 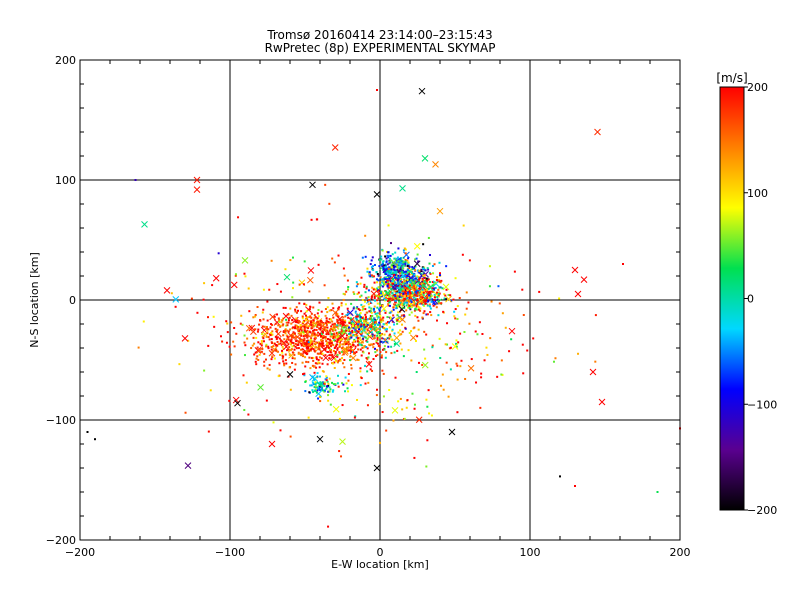 What do you see at coordinates (80, 552) in the screenshot?
I see `x-tick-label: −200` at bounding box center [80, 552].